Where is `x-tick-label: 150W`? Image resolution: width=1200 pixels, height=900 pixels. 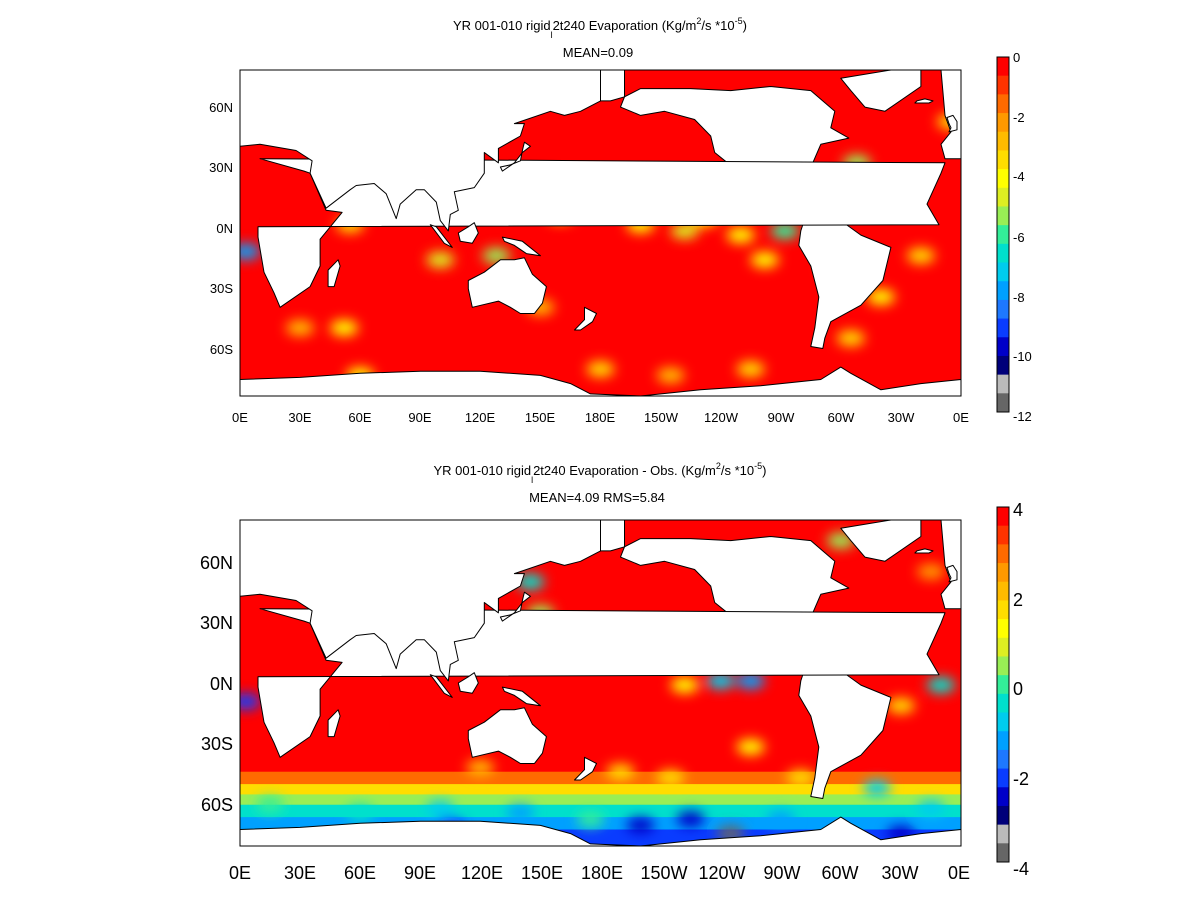 x-tick-label: 150W is located at coordinates (663, 873).